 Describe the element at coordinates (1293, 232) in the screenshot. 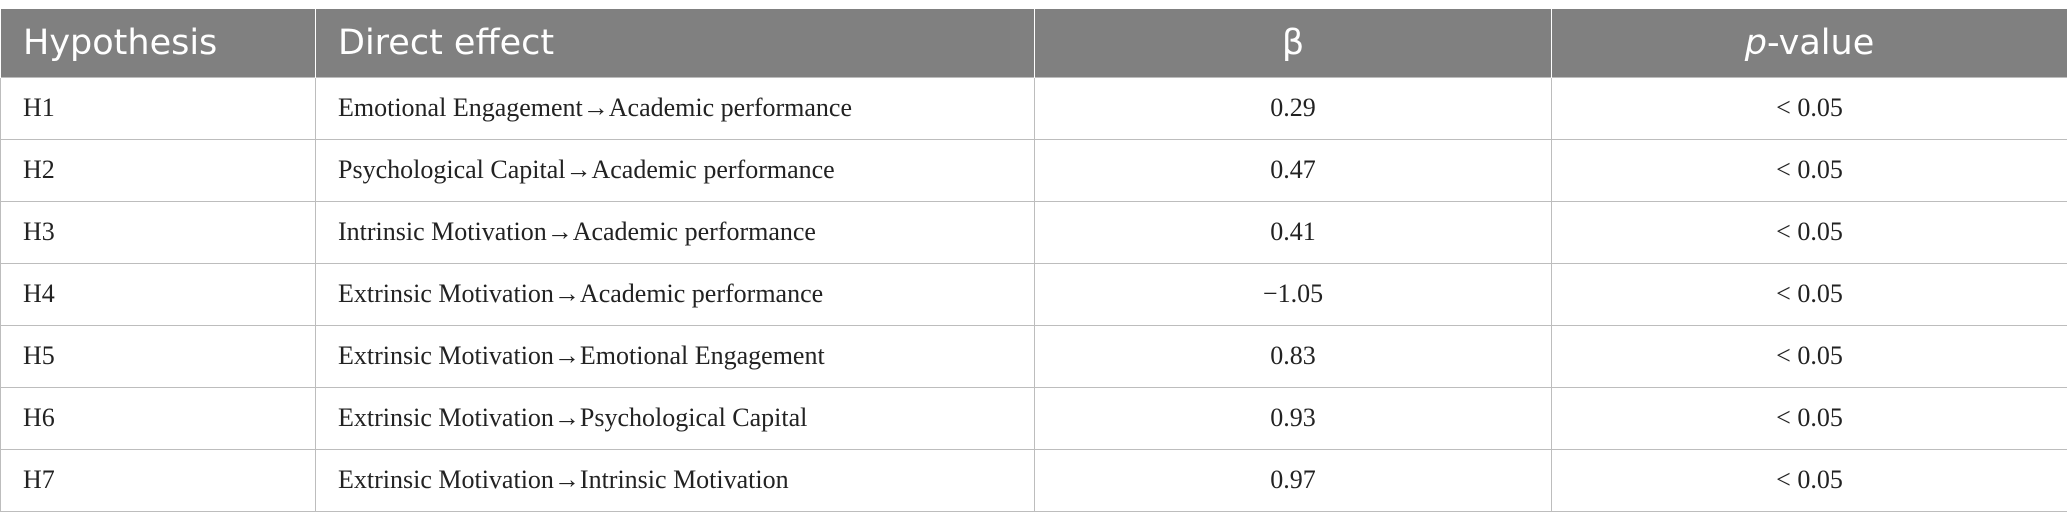

I see `cell-beta: 0.41` at that location.